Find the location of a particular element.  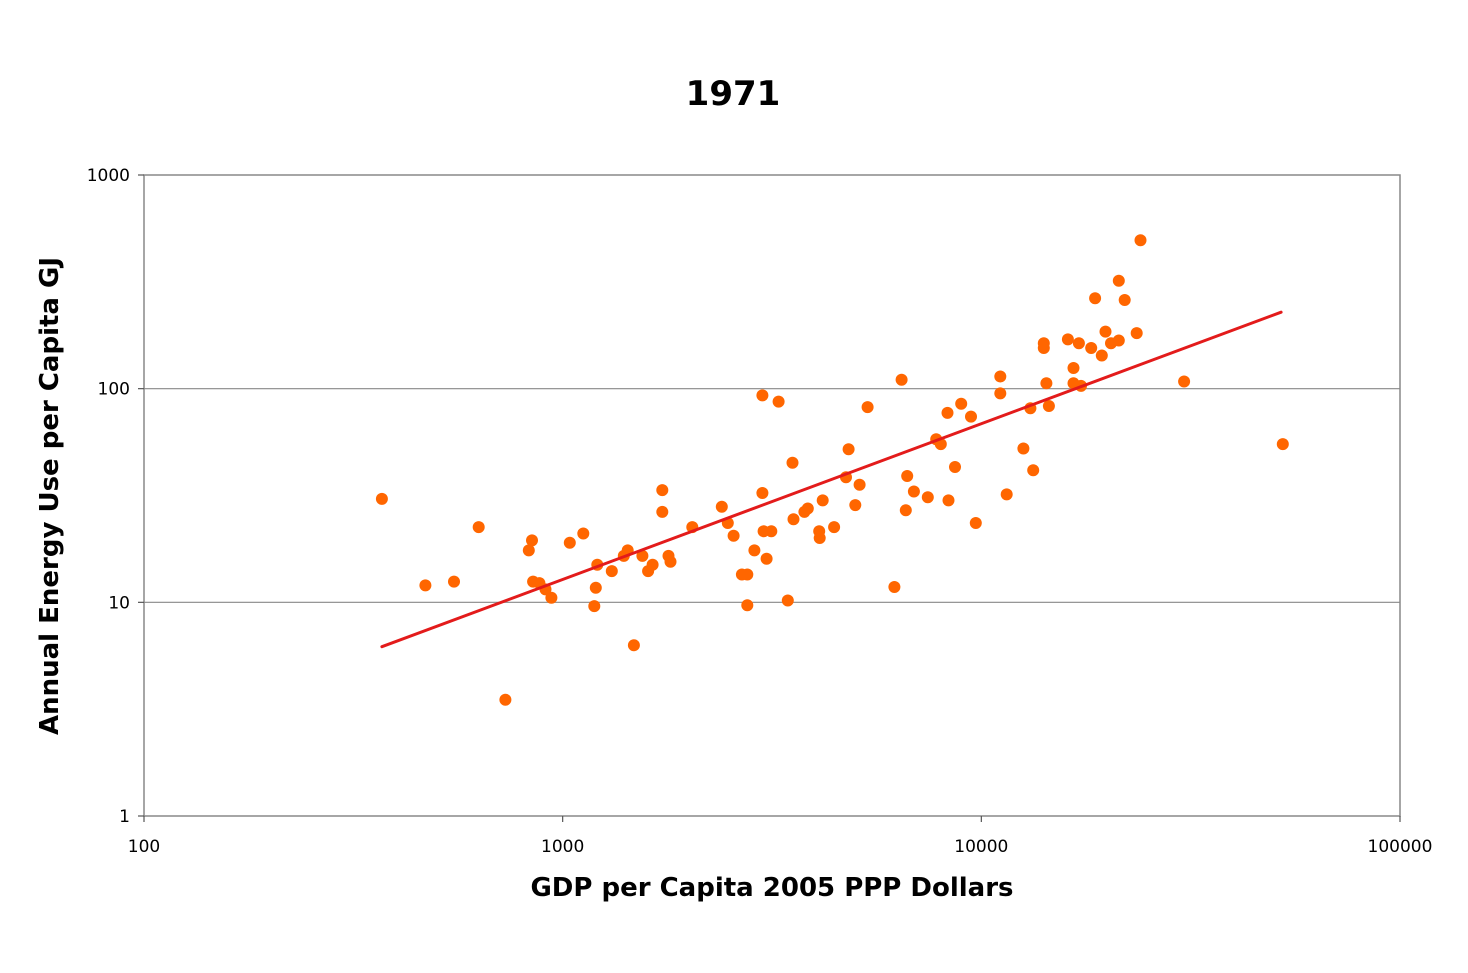

x-tick-label: 1000 is located at coordinates (562, 847).